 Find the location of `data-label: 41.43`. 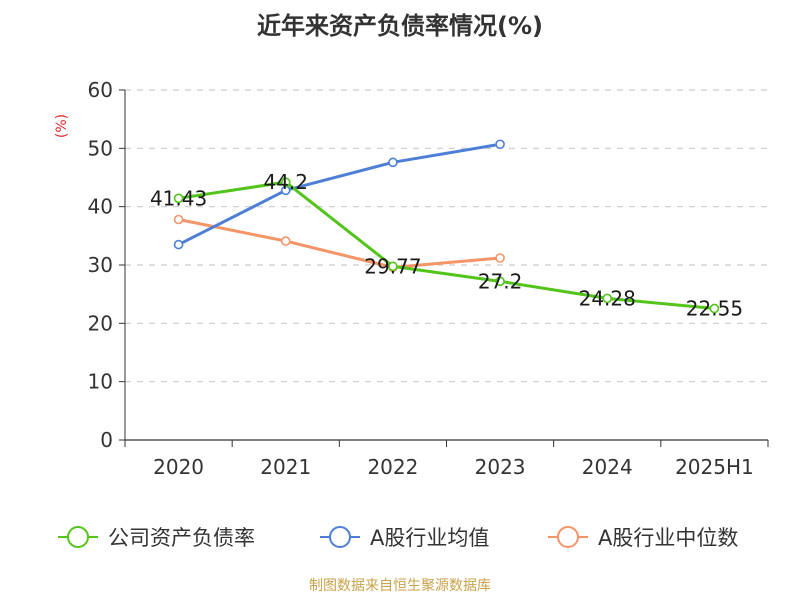

data-label: 41.43 is located at coordinates (178, 198).